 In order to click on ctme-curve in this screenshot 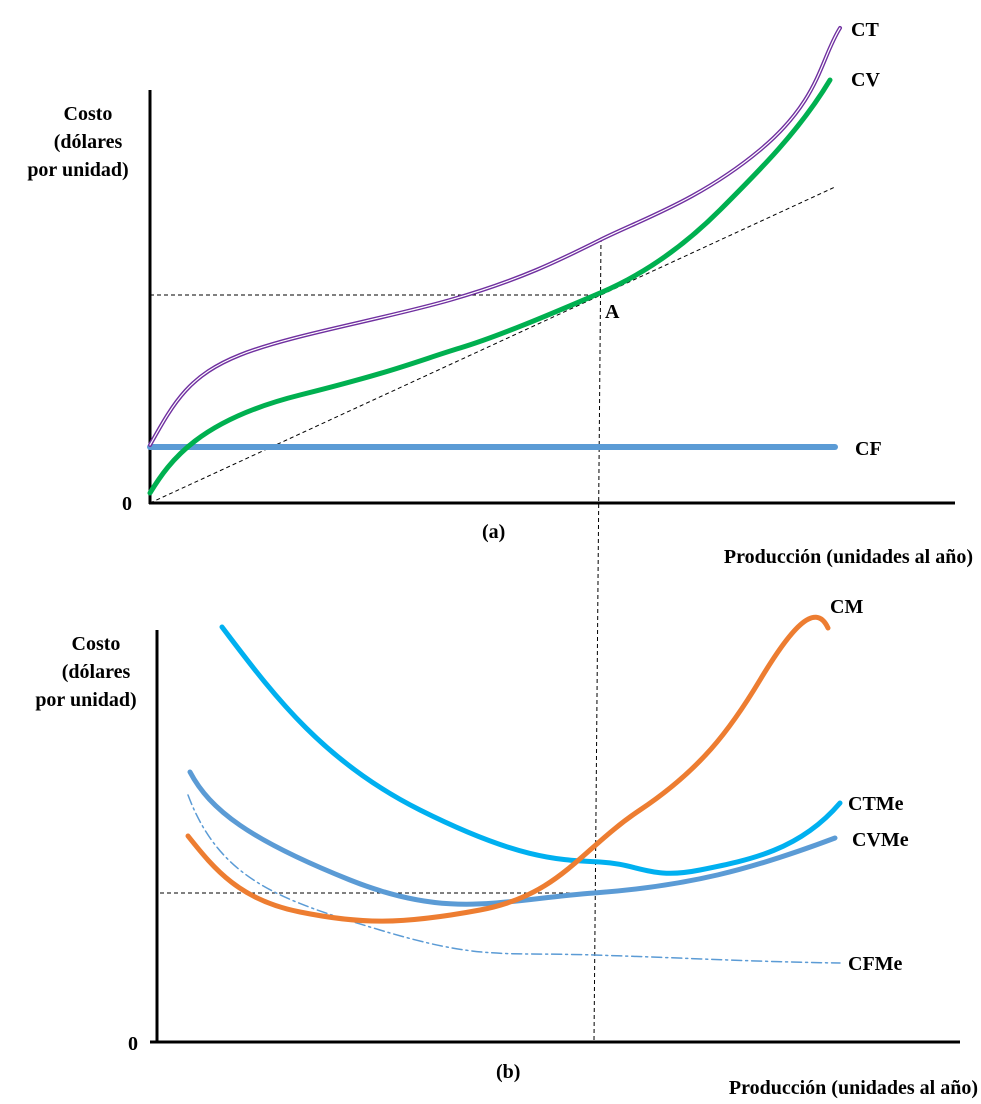, I will do `click(531, 750)`.